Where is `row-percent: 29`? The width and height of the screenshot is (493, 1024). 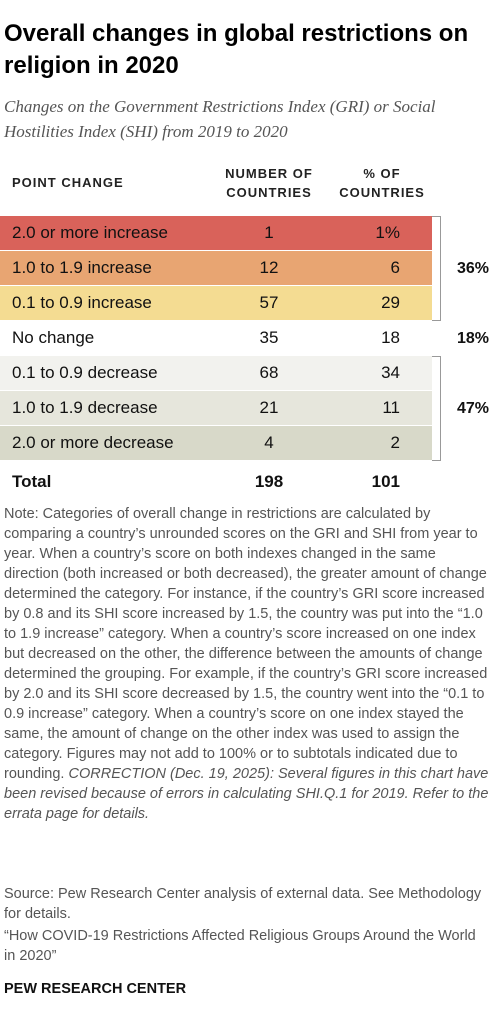
row-percent: 29 is located at coordinates (390, 302).